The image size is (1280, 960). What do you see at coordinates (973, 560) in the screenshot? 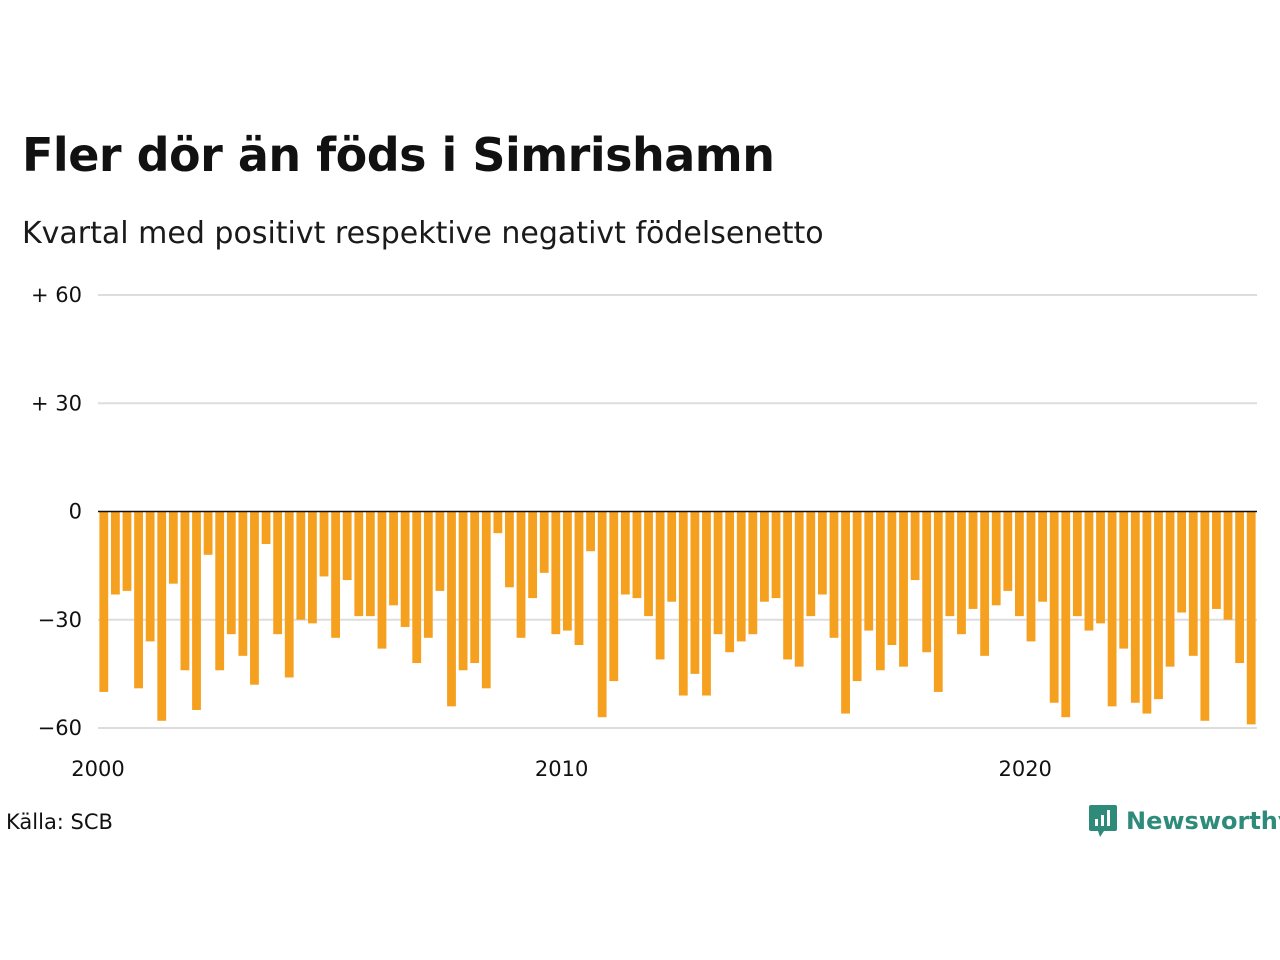
I see `bar: 2018 K4: -27` at bounding box center [973, 560].